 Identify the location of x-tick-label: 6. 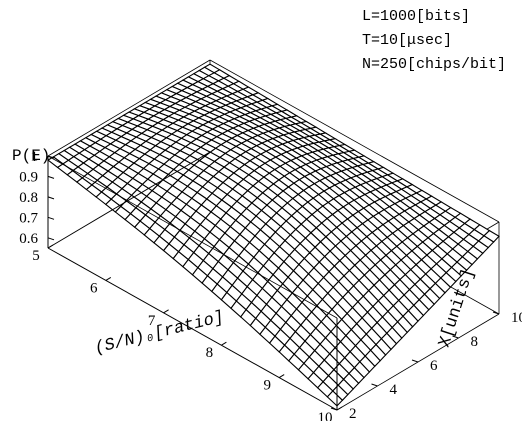
(94, 288).